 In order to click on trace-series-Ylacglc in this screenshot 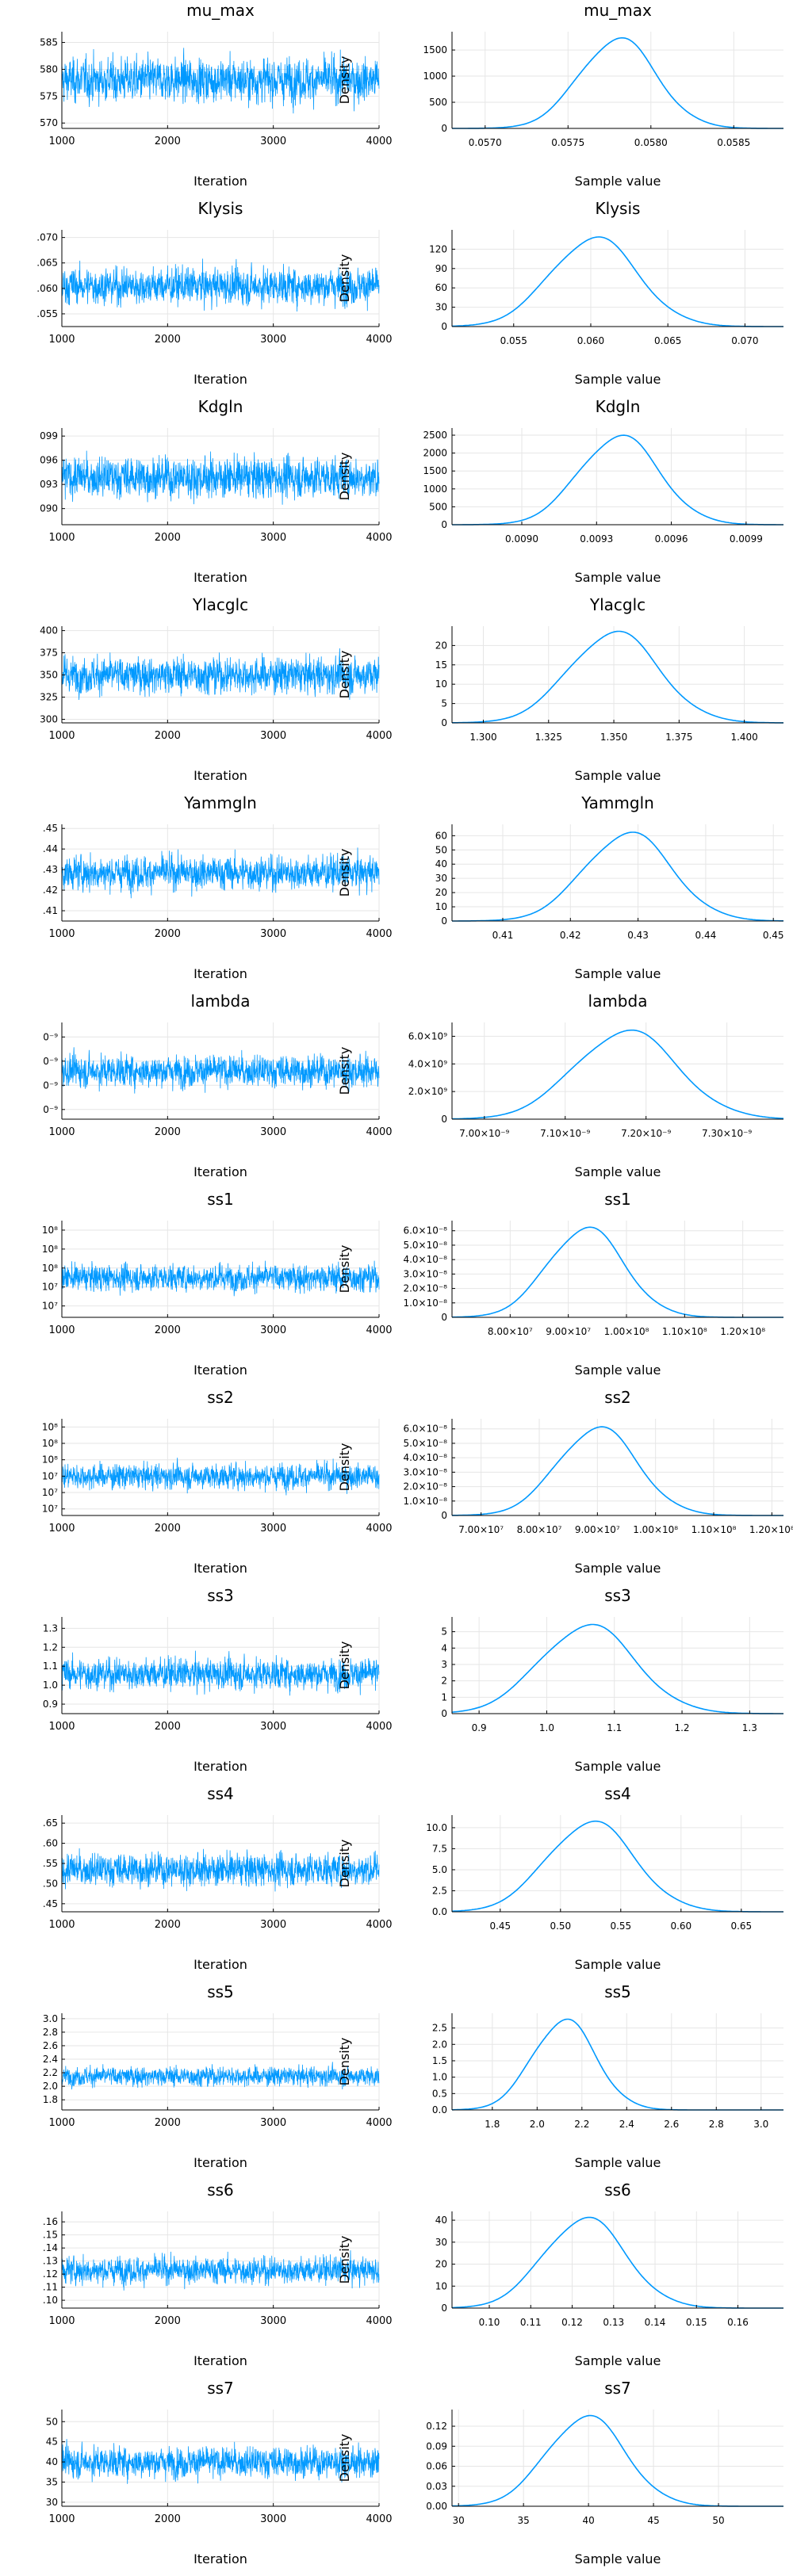, I will do `click(221, 674)`.